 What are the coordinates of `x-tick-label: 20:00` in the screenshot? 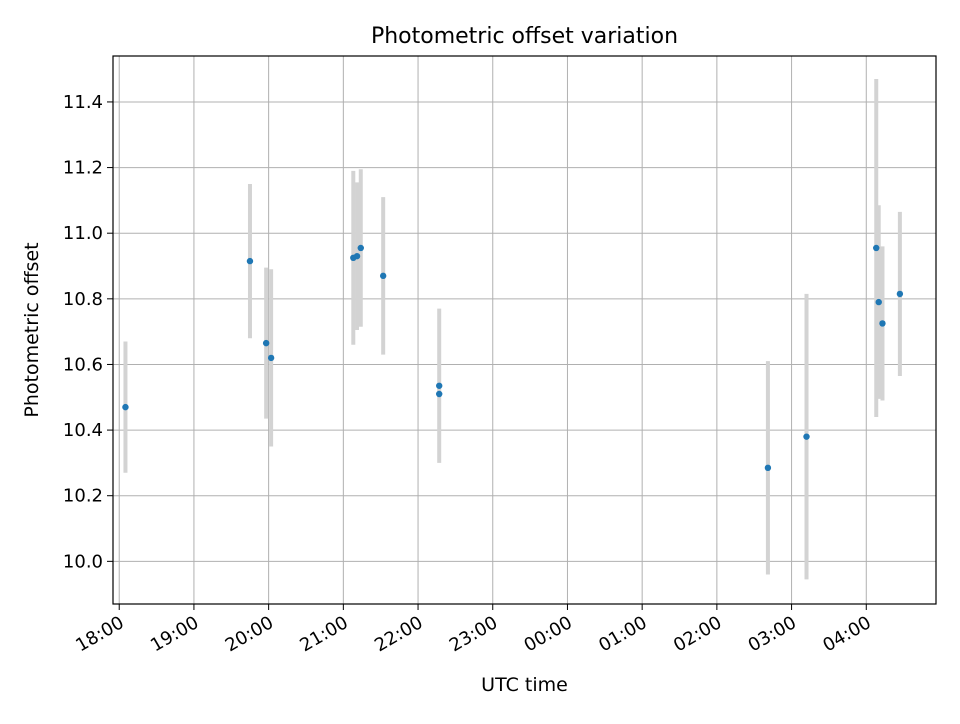 It's located at (249, 634).